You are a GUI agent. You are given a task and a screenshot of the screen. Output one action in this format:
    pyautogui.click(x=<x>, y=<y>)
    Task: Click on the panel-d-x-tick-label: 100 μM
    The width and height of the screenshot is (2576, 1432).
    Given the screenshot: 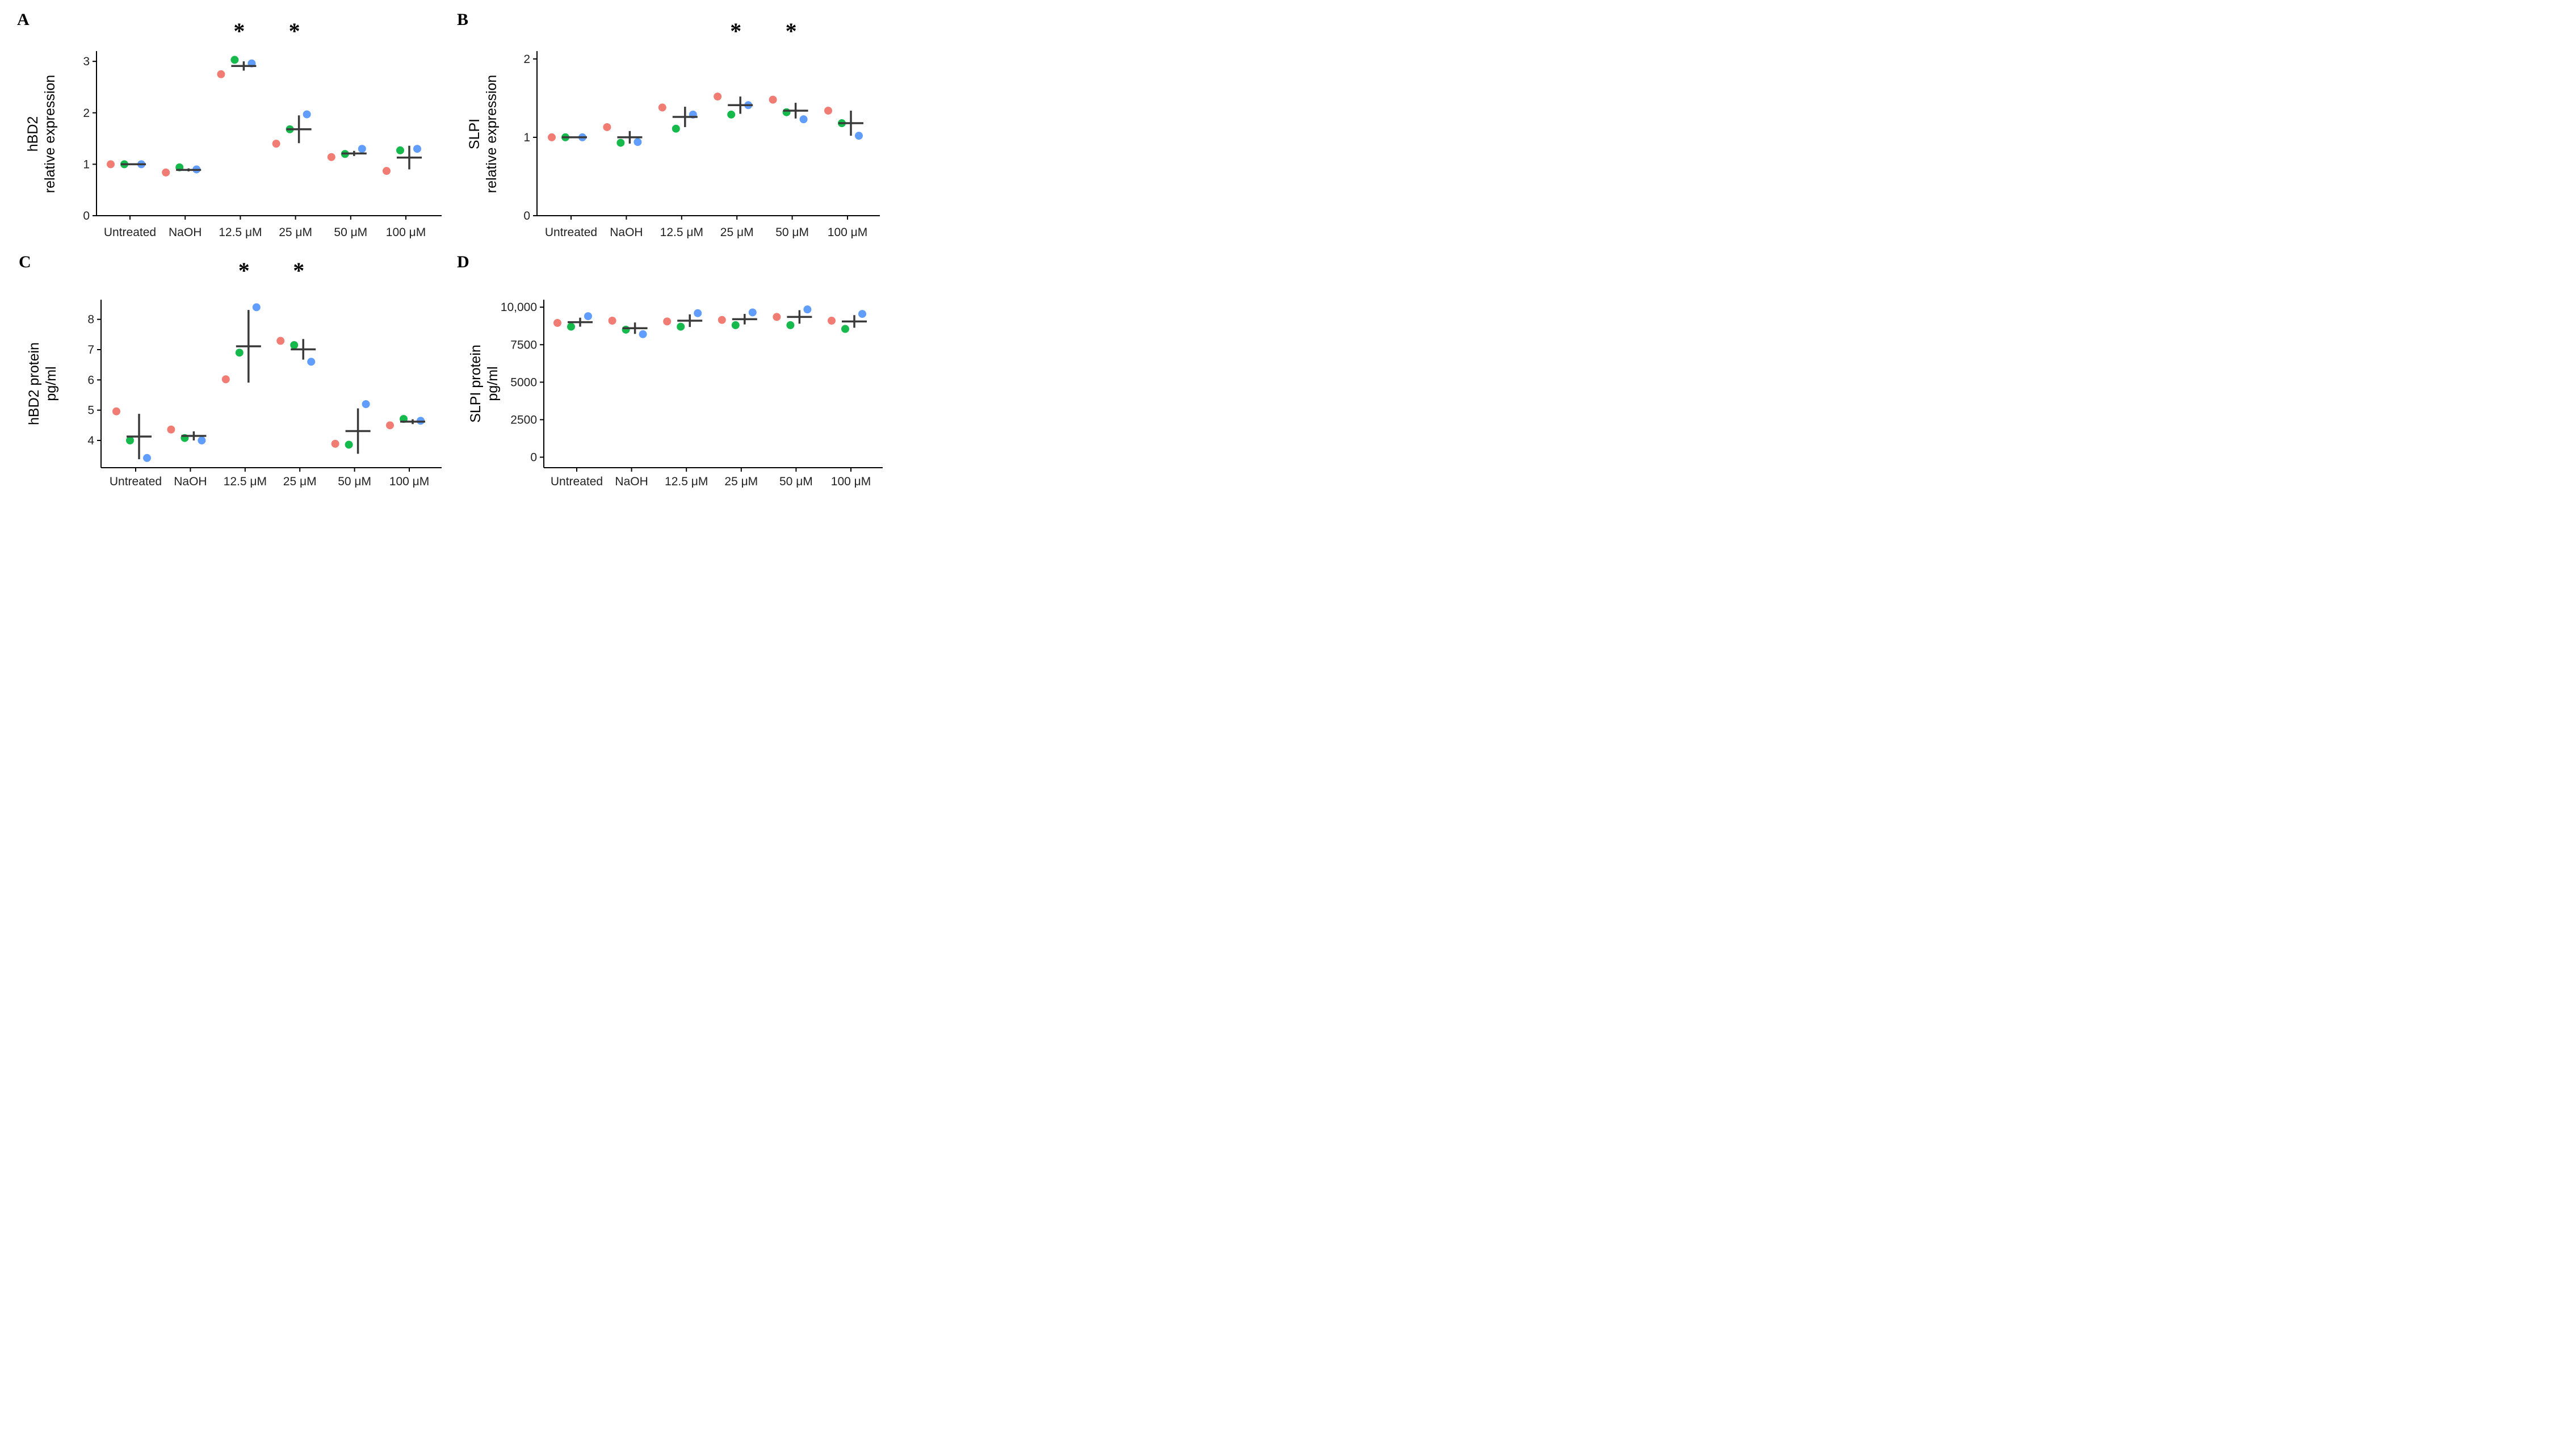 What is the action you would take?
    pyautogui.click(x=851, y=482)
    